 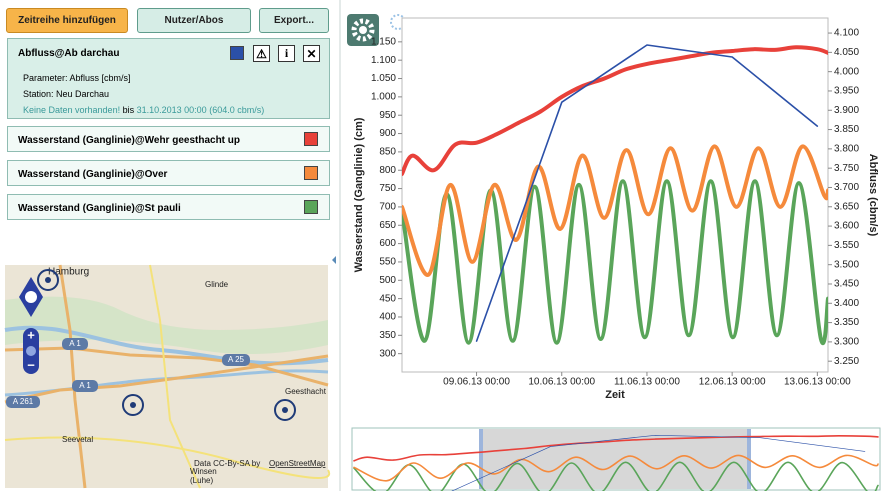 I want to click on map-river, so click(x=166, y=345).